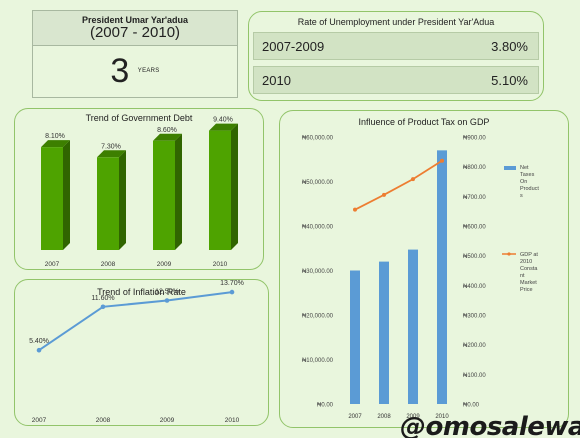 This screenshot has width=580, height=438. I want to click on unemployment-period: 2010, so click(276, 80).